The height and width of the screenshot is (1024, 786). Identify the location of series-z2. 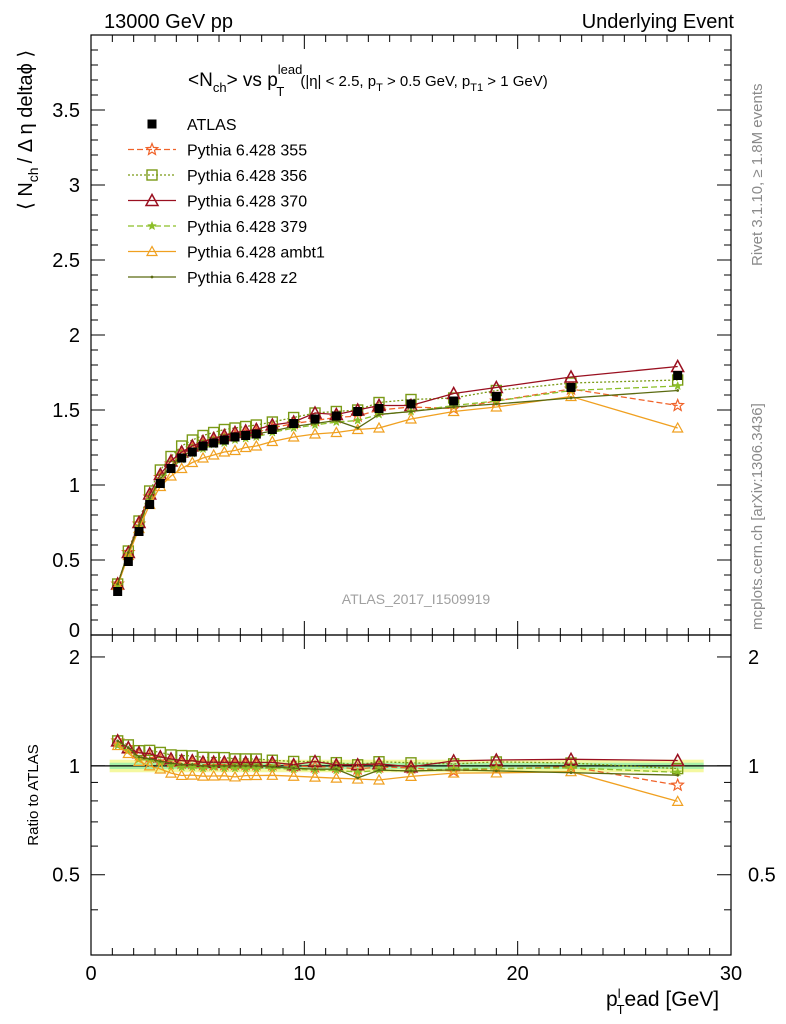
(398, 487).